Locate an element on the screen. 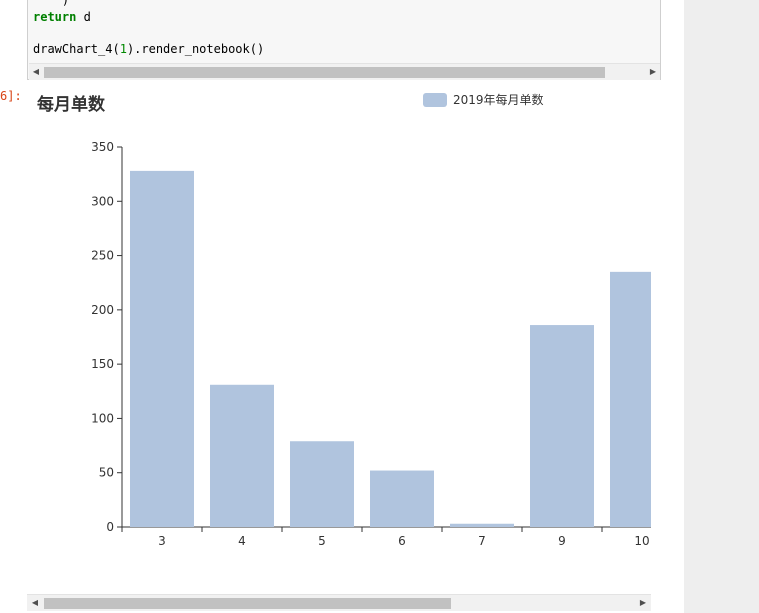 The width and height of the screenshot is (759, 613). x-tick-label: 3 is located at coordinates (162, 541).